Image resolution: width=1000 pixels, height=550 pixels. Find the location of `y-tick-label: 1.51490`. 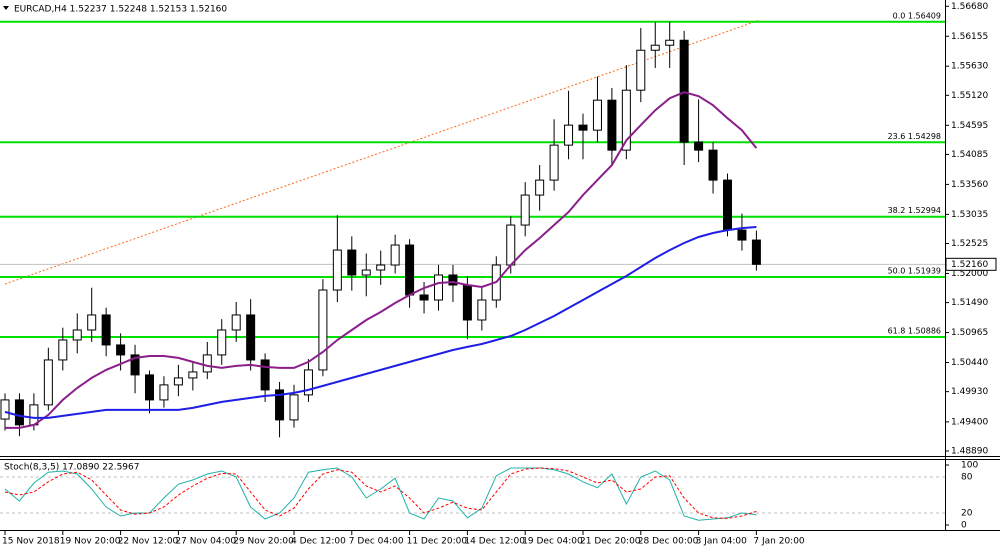

y-tick-label: 1.51490 is located at coordinates (969, 303).